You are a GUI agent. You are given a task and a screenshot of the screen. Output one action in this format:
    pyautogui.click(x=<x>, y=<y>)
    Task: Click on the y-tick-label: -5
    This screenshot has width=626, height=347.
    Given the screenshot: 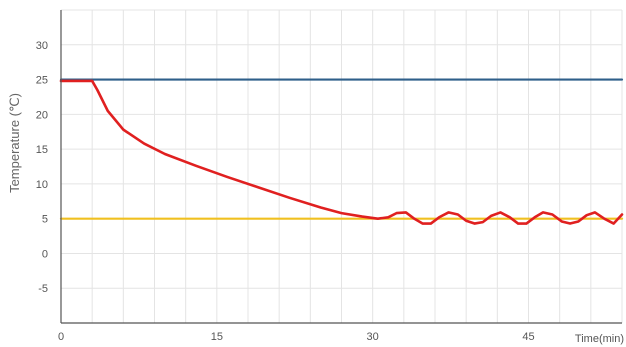 What is the action you would take?
    pyautogui.click(x=43, y=289)
    